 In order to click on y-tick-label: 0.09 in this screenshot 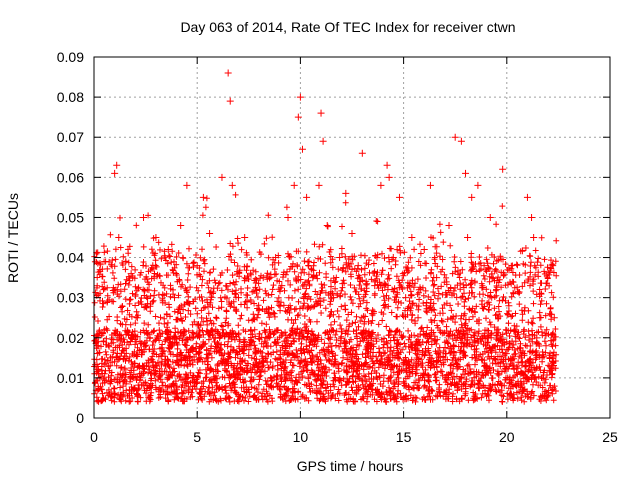, I will do `click(70, 57)`.